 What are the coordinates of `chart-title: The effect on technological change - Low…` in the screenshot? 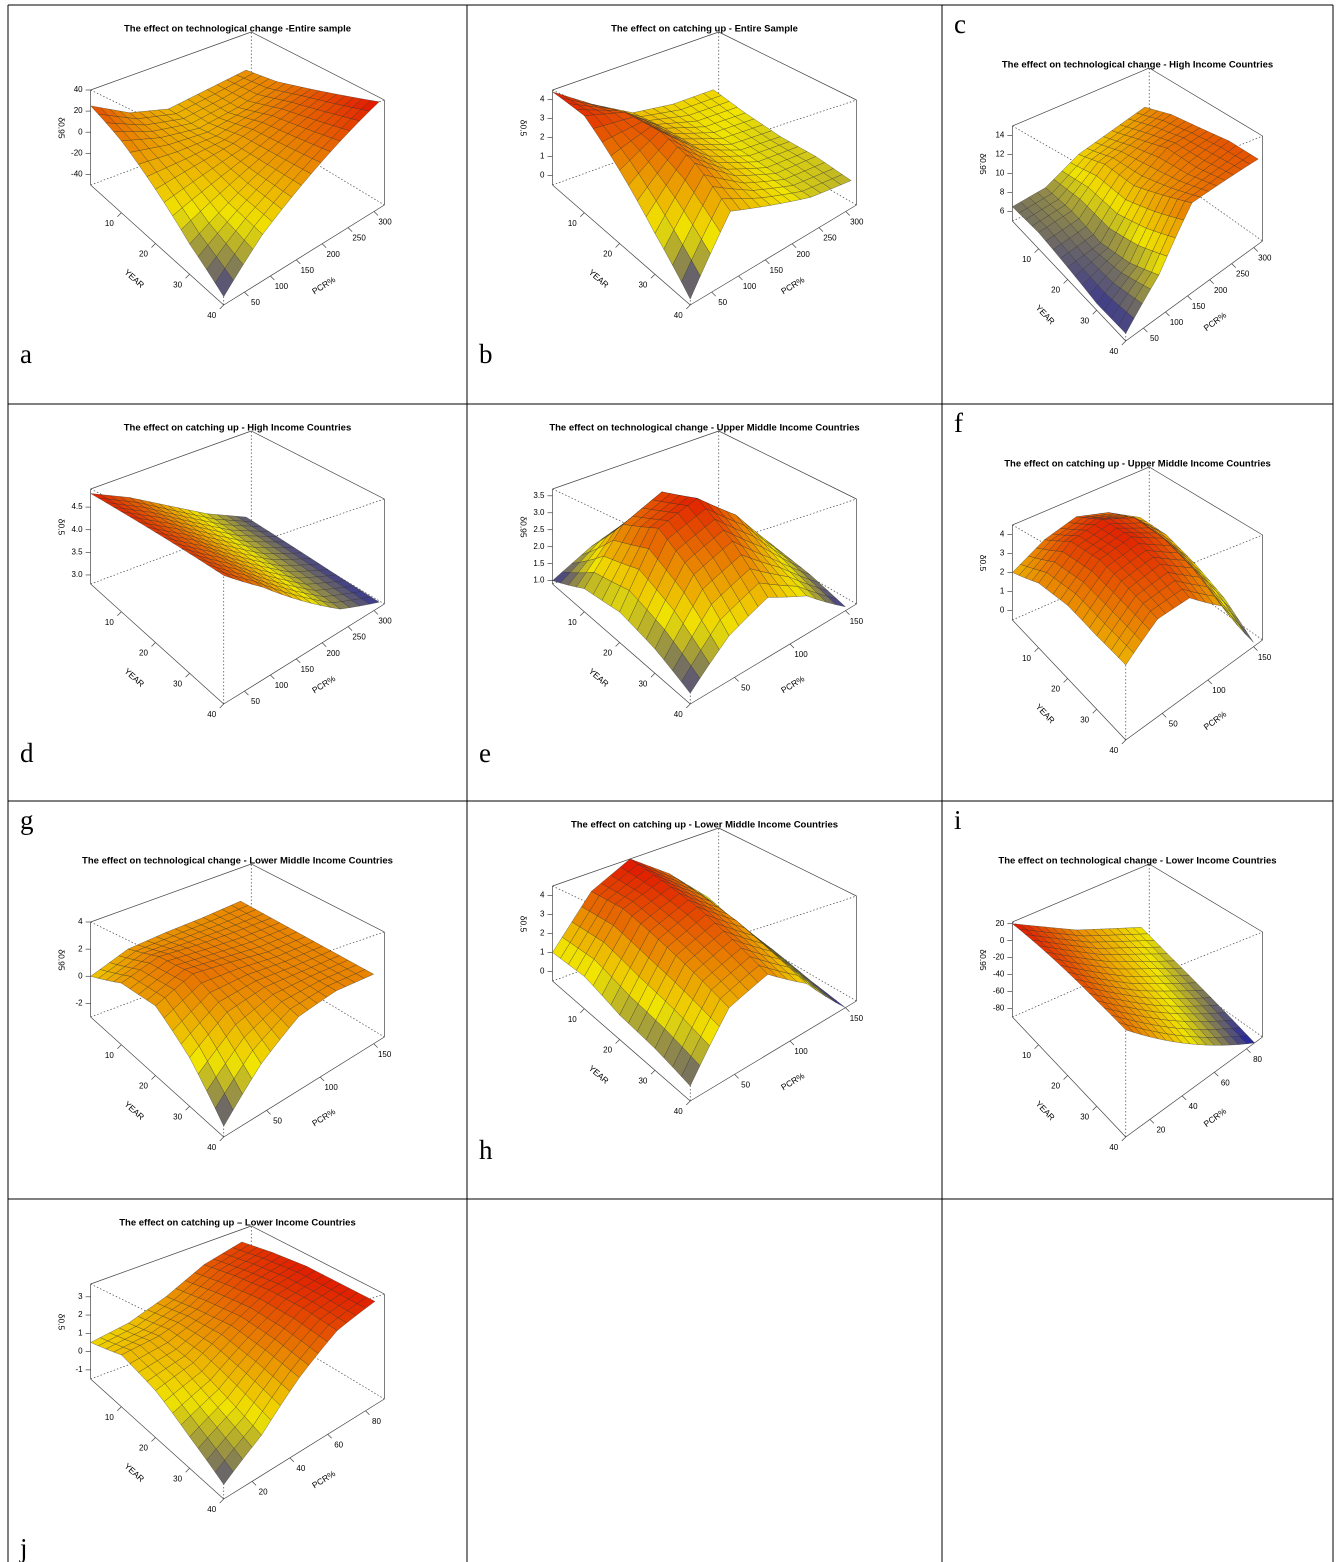 It's located at (1137, 861).